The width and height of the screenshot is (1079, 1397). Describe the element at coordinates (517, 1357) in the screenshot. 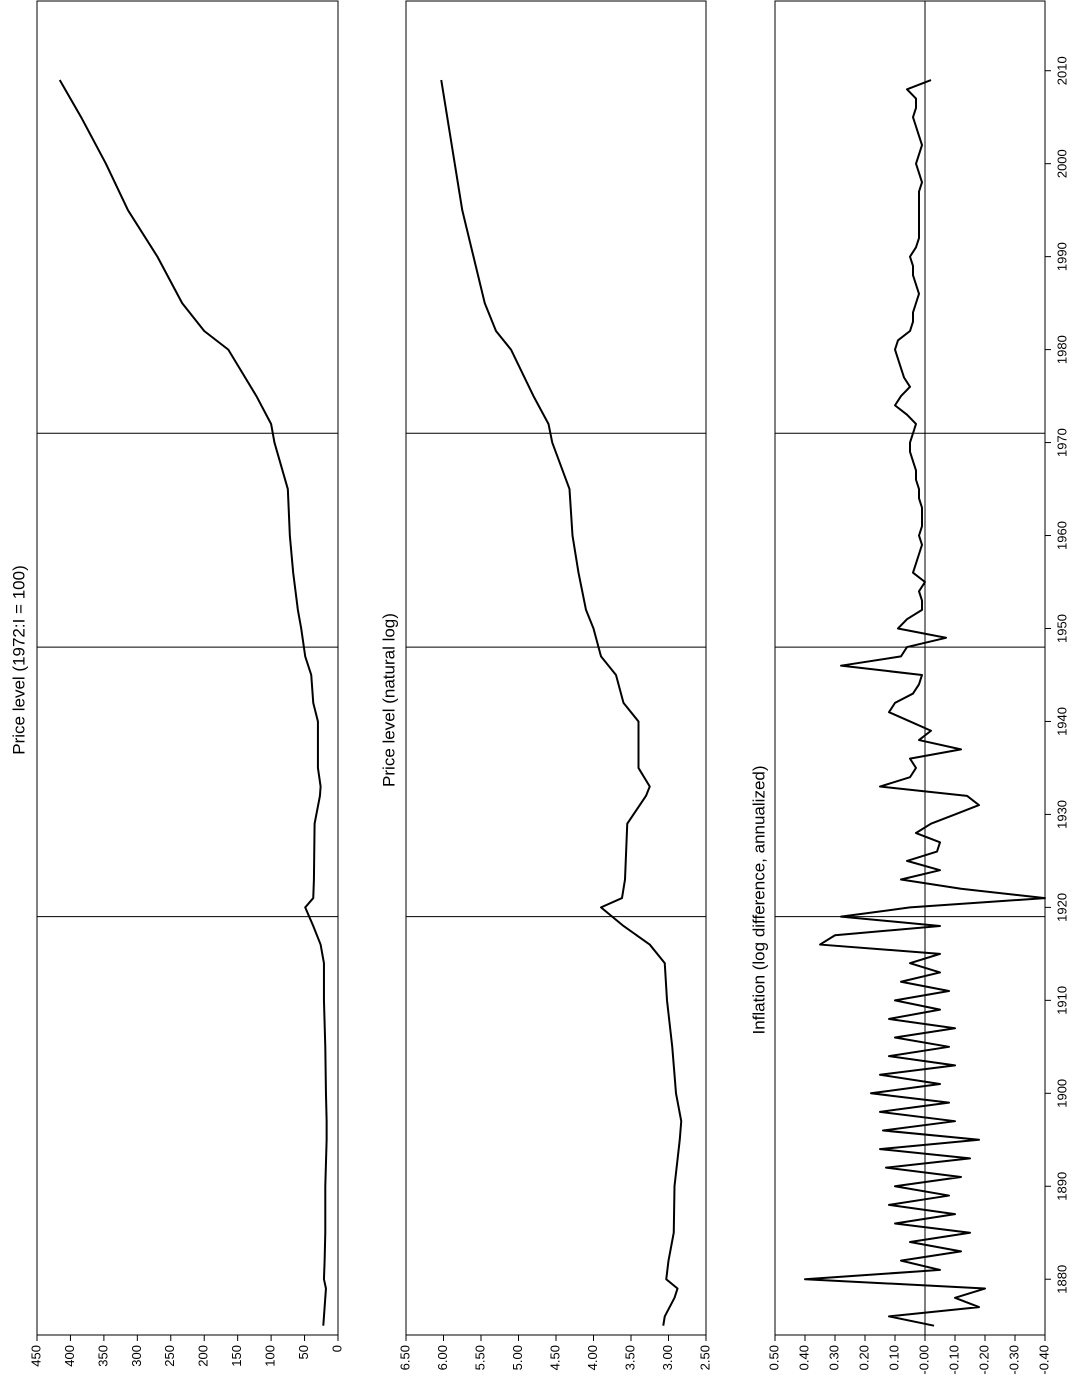

I see `y-tick-label: 5.00` at that location.